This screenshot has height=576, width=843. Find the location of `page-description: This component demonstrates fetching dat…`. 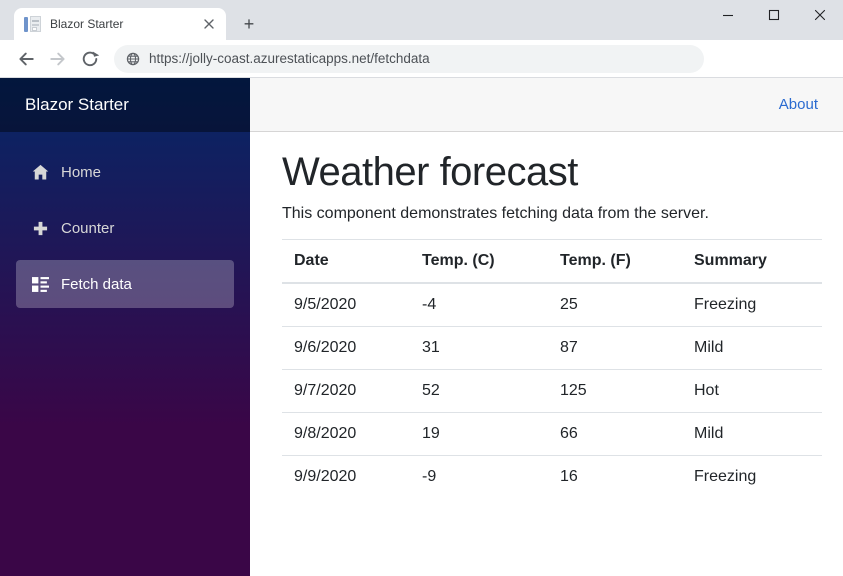

page-description: This component demonstrates fetching dat… is located at coordinates (495, 213).